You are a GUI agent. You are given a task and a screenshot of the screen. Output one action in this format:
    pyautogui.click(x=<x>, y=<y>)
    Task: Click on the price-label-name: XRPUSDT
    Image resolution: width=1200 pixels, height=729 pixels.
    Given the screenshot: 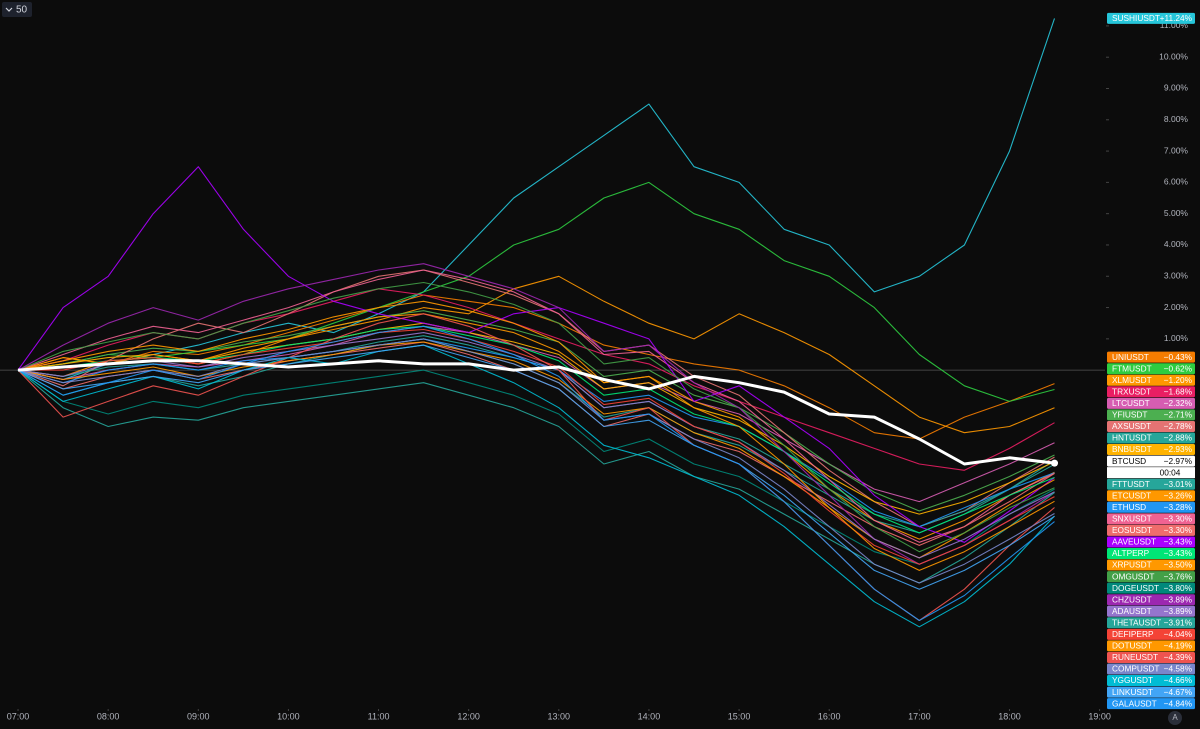 What is the action you would take?
    pyautogui.click(x=1132, y=565)
    